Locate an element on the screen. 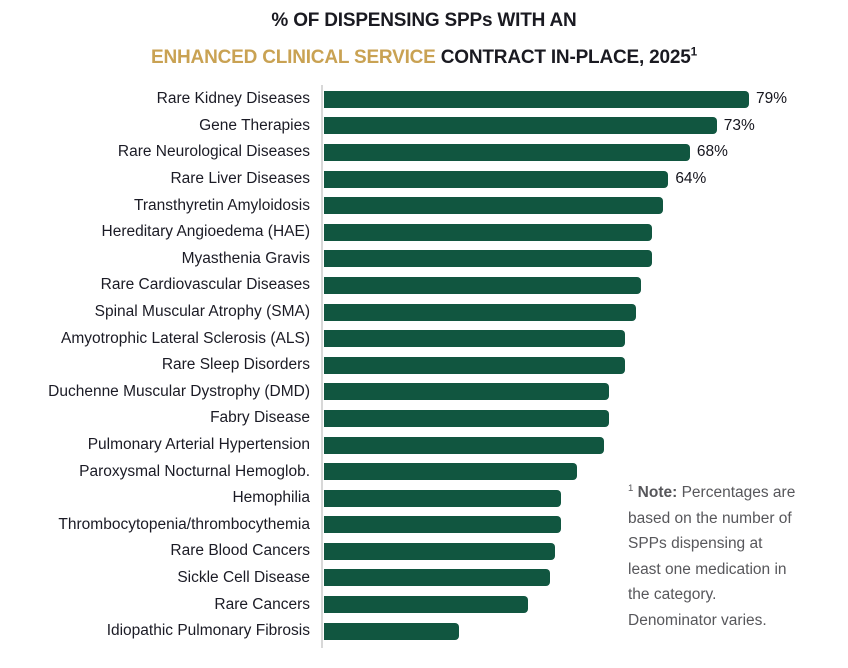  category-label: Transthyretin Amyloidosis is located at coordinates (221, 205).